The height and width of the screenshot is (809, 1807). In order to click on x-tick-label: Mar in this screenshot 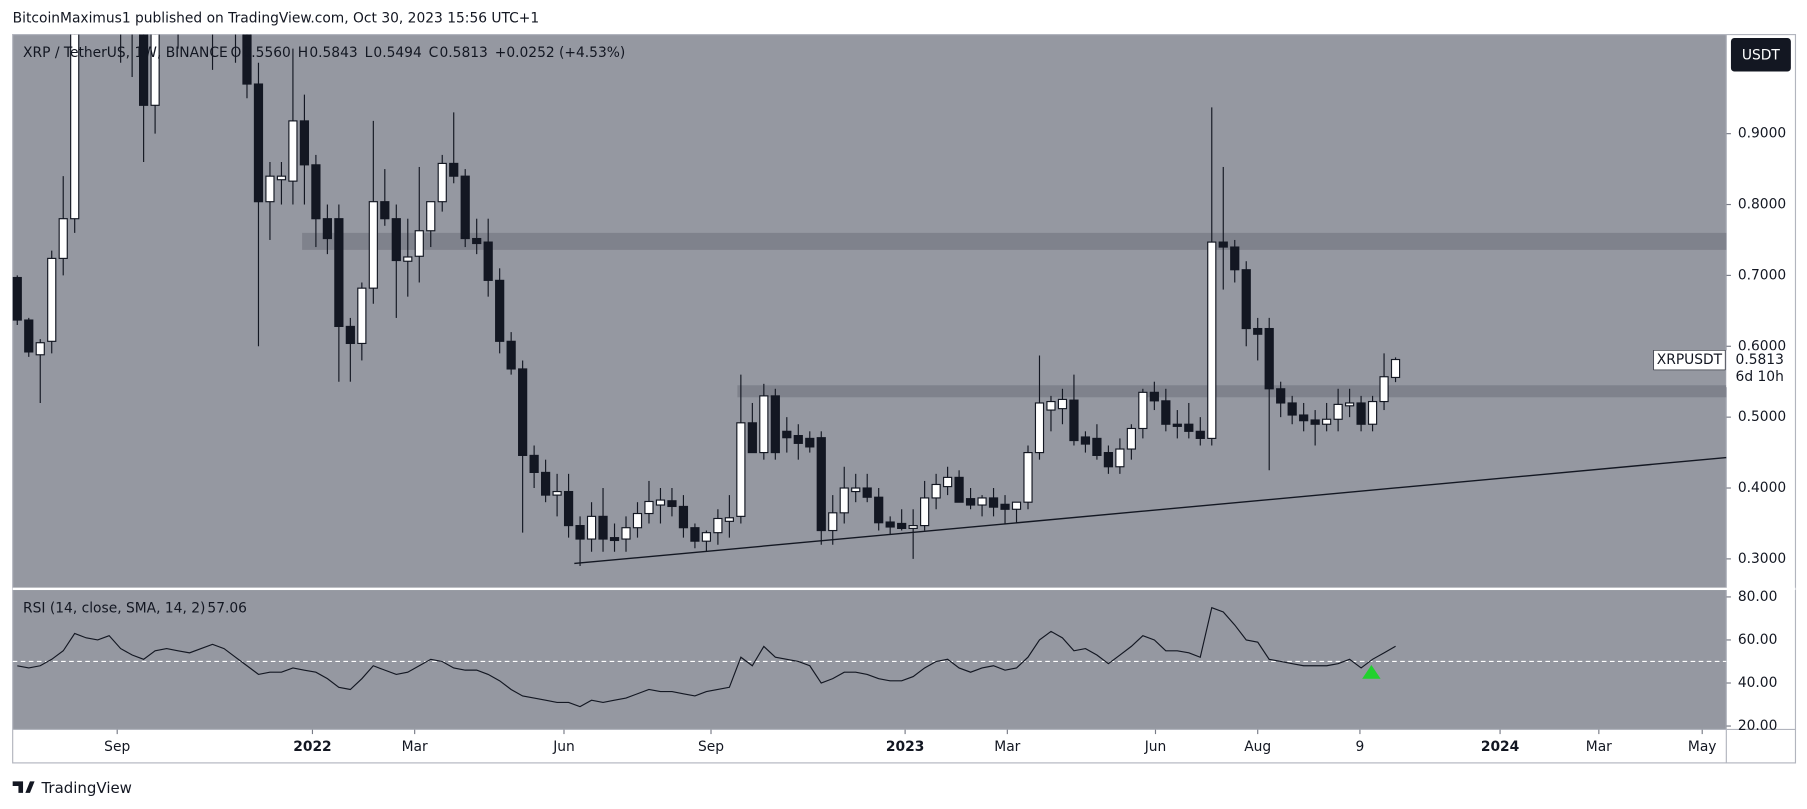, I will do `click(415, 747)`.